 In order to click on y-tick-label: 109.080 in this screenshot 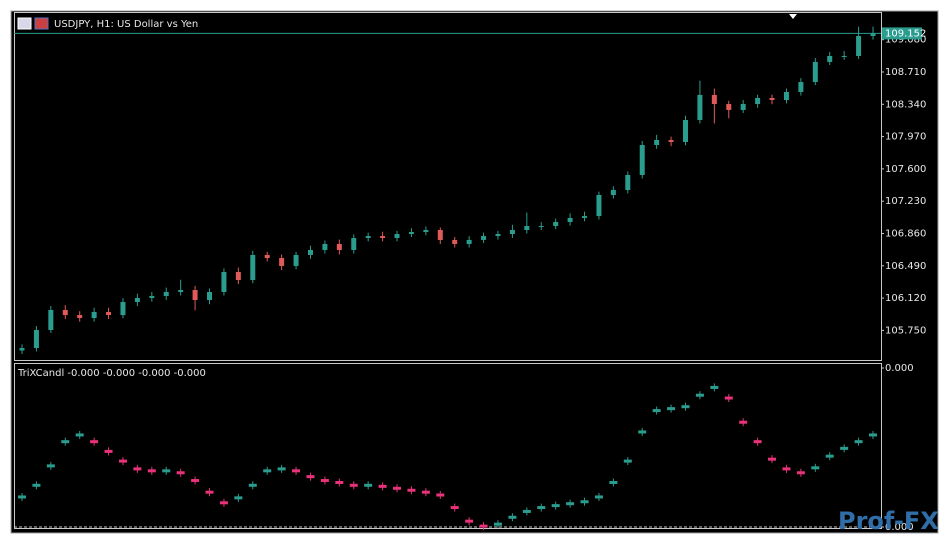, I will do `click(905, 40)`.